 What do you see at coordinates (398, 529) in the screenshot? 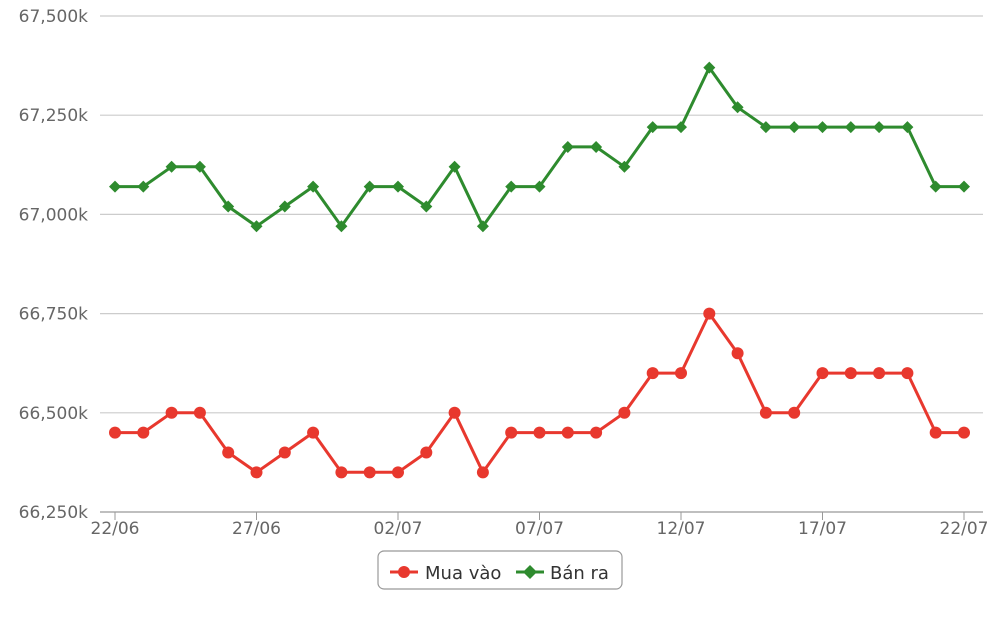
I see `x-tick-label: 02/07` at bounding box center [398, 529].